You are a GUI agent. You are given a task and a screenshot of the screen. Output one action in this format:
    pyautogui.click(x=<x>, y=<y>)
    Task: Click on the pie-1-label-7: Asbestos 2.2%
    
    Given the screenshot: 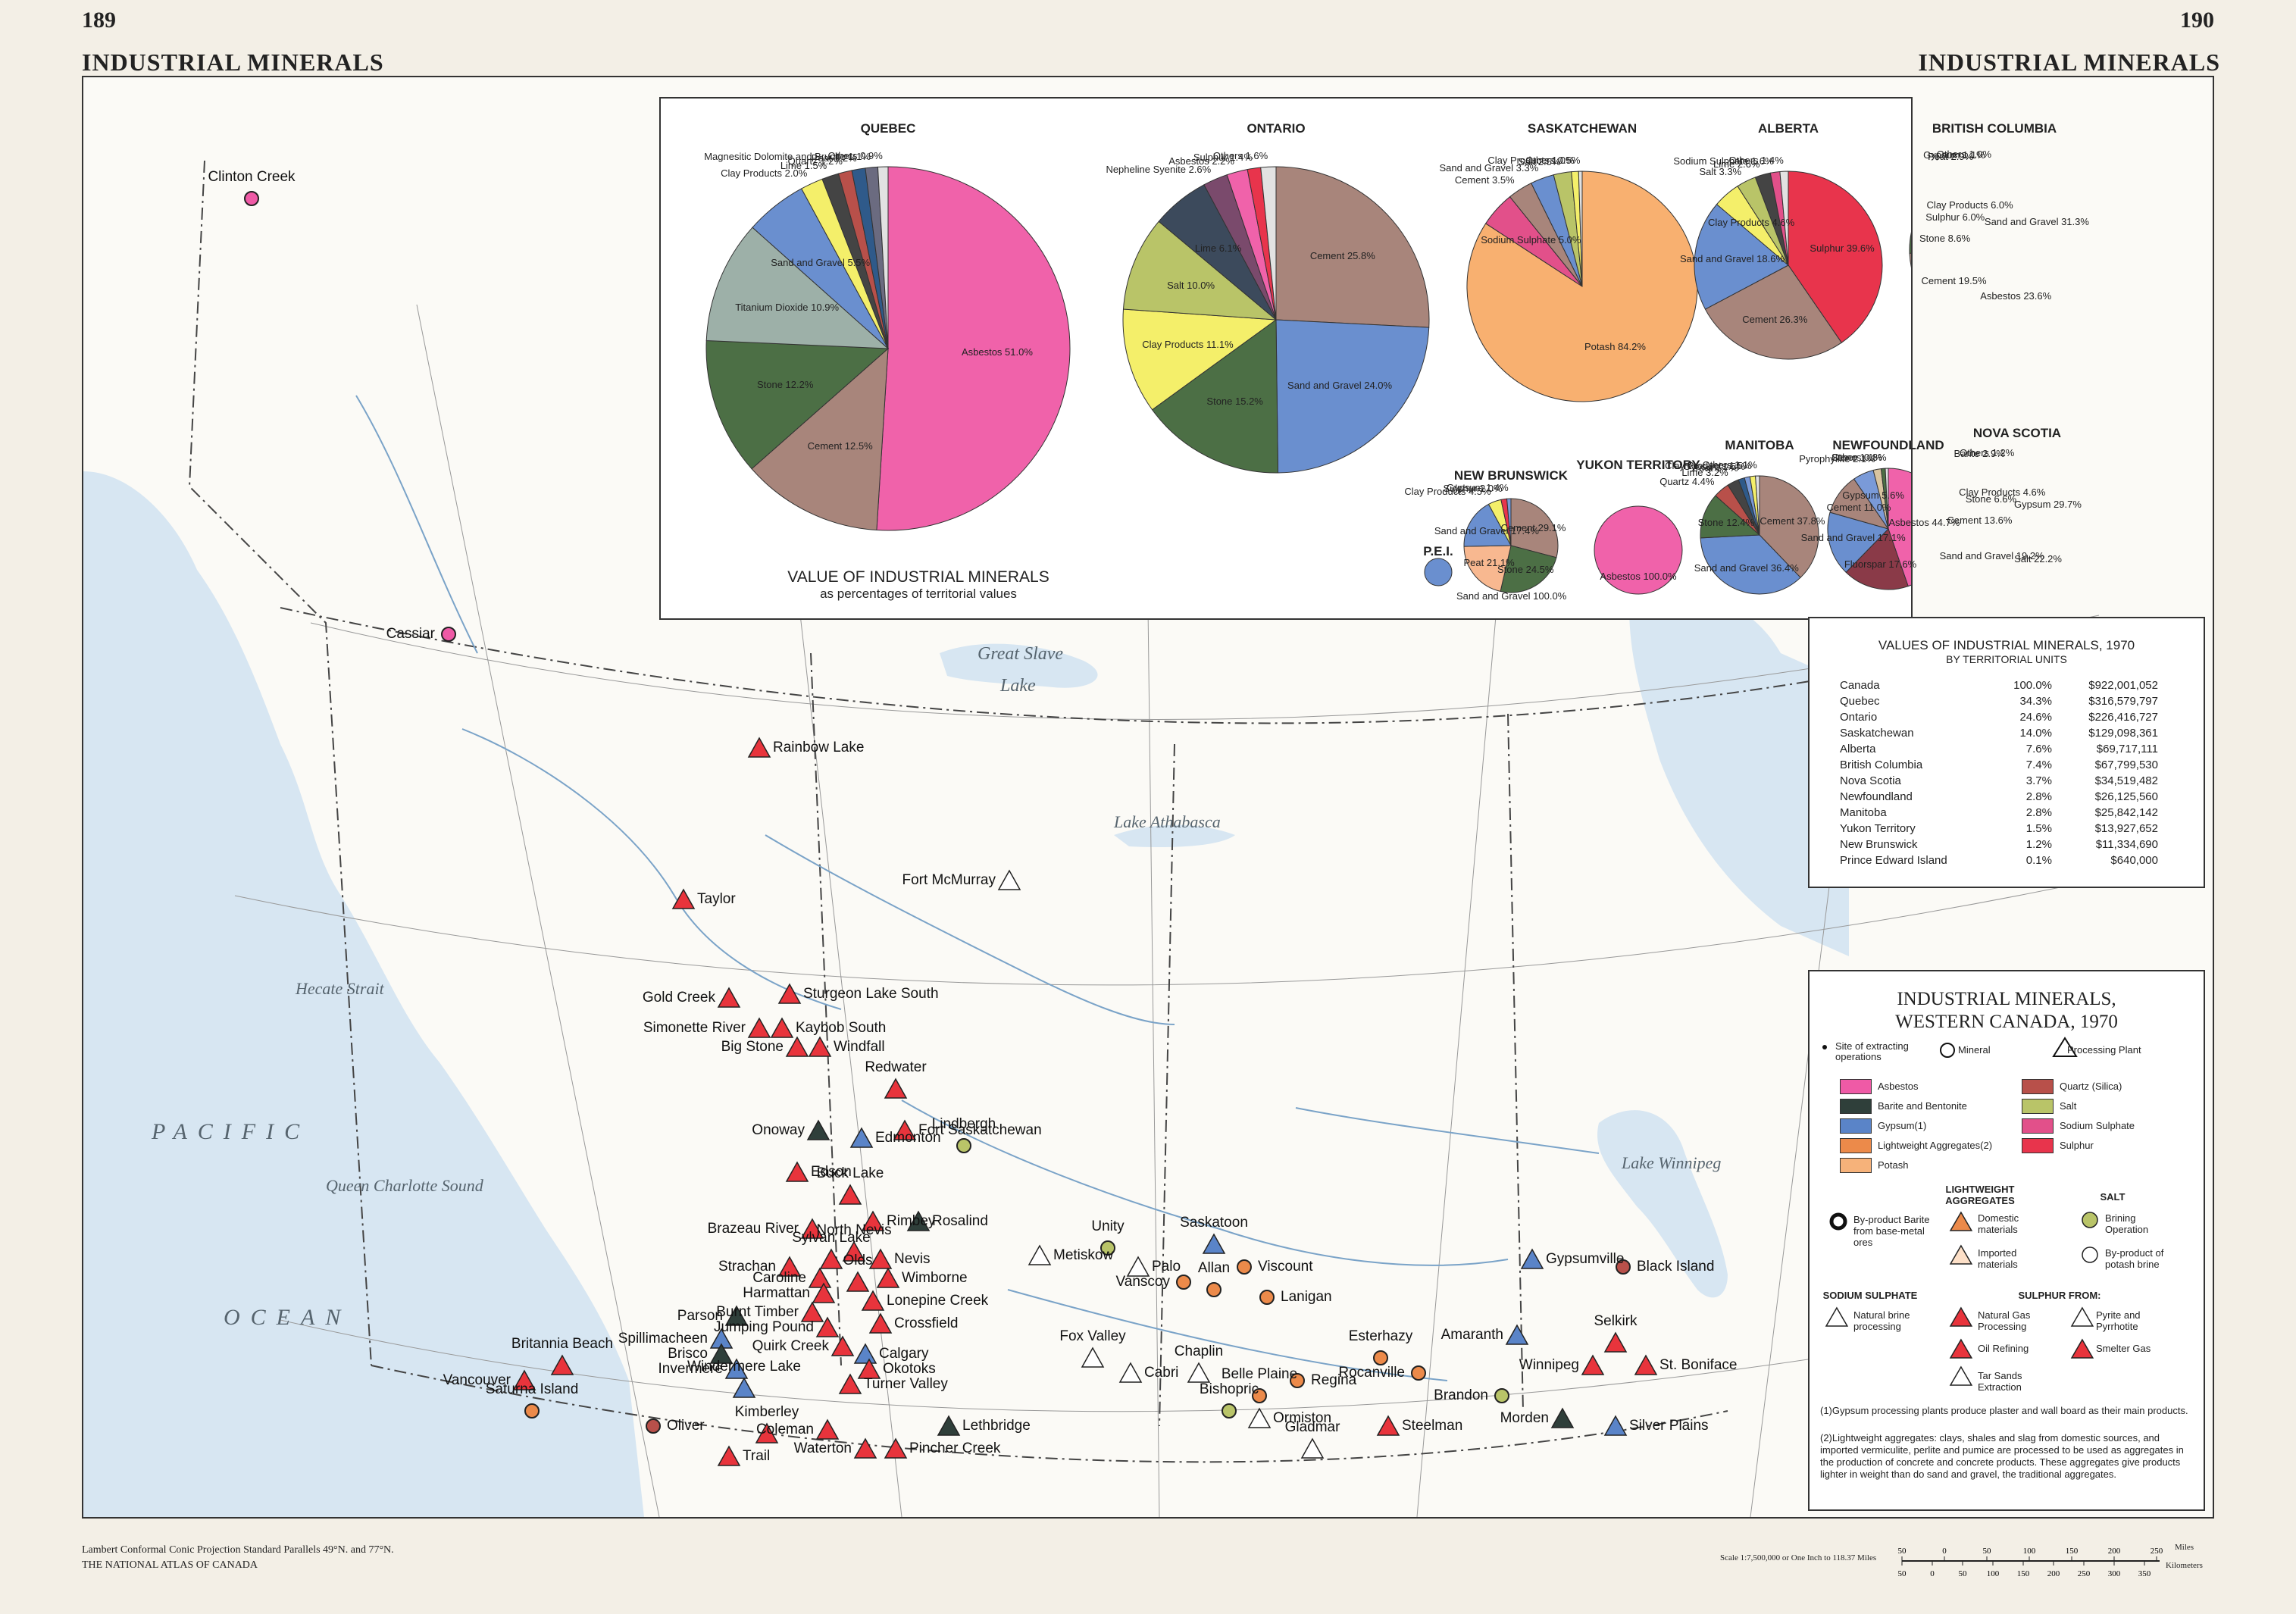 What is the action you would take?
    pyautogui.click(x=1201, y=161)
    